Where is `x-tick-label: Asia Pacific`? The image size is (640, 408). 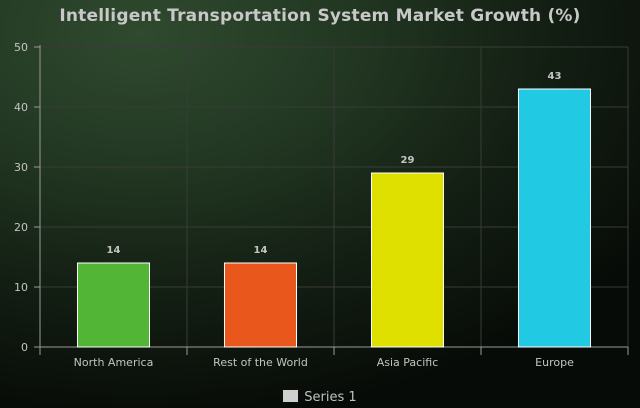 x-tick-label: Asia Pacific is located at coordinates (408, 362).